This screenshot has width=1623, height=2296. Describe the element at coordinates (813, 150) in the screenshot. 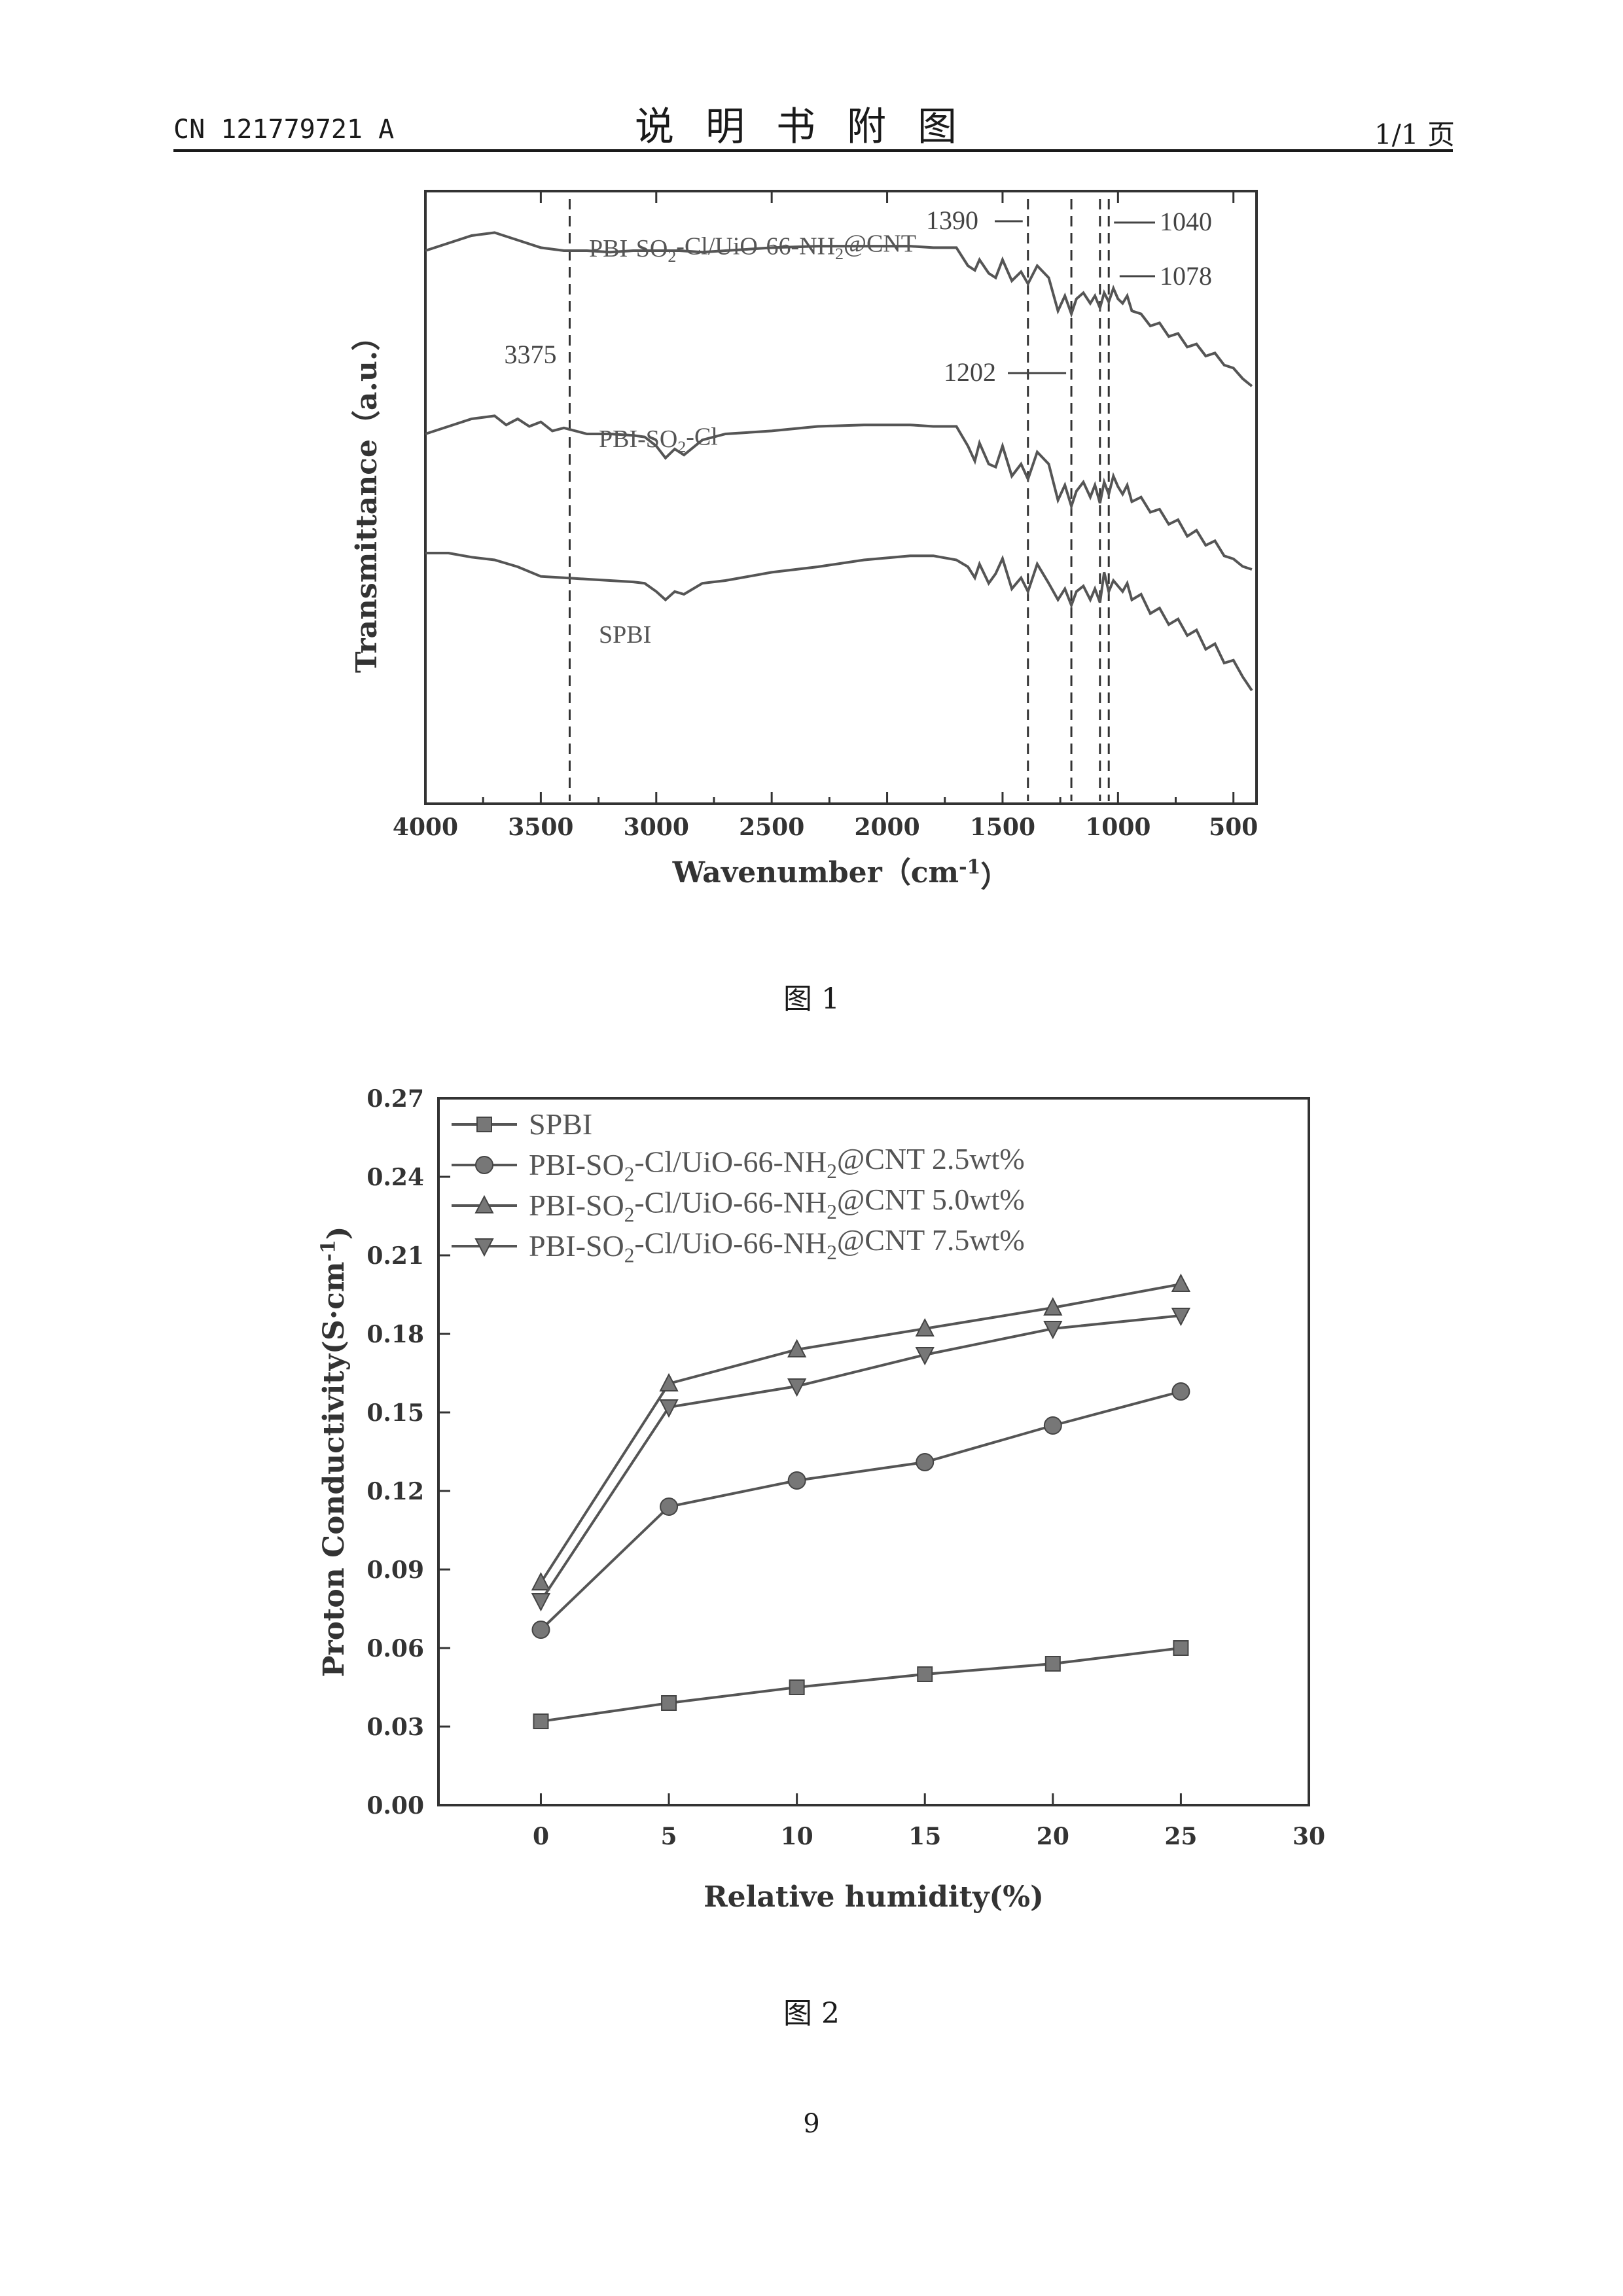

I see `header-rule` at that location.